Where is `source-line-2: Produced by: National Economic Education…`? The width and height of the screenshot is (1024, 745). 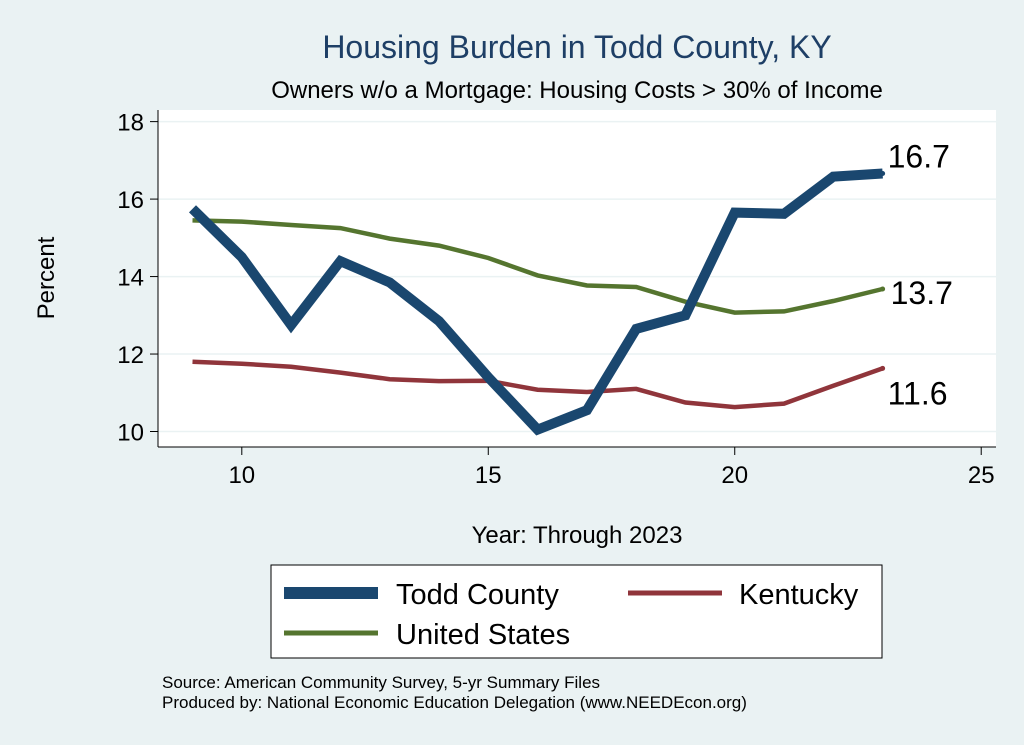 source-line-2: Produced by: National Economic Education… is located at coordinates (454, 702).